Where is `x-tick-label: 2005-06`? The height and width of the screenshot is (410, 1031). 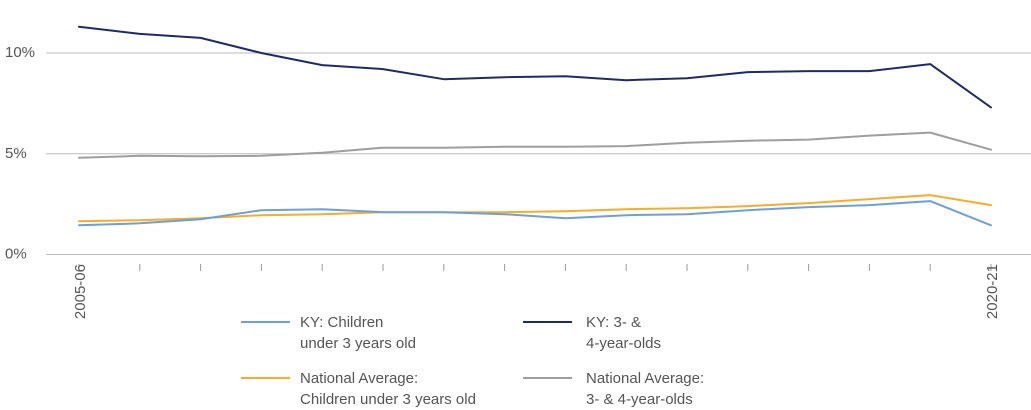
x-tick-label: 2005-06 is located at coordinates (80, 291).